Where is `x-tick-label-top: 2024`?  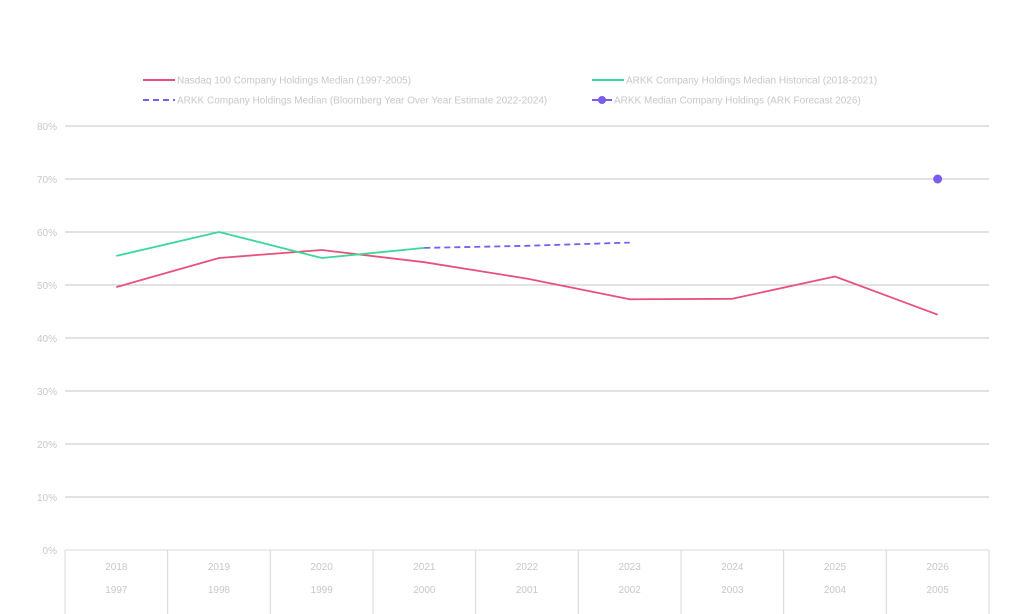
x-tick-label-top: 2024 is located at coordinates (732, 567).